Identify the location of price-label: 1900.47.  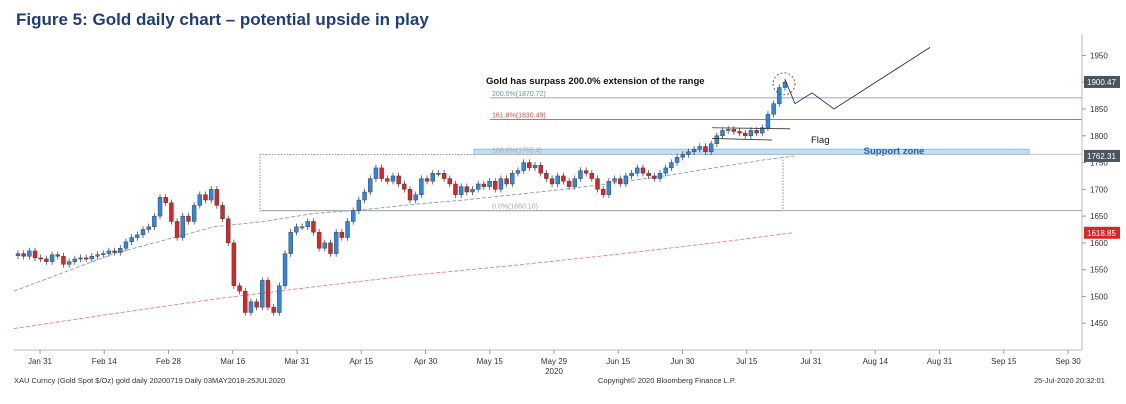
(1101, 82).